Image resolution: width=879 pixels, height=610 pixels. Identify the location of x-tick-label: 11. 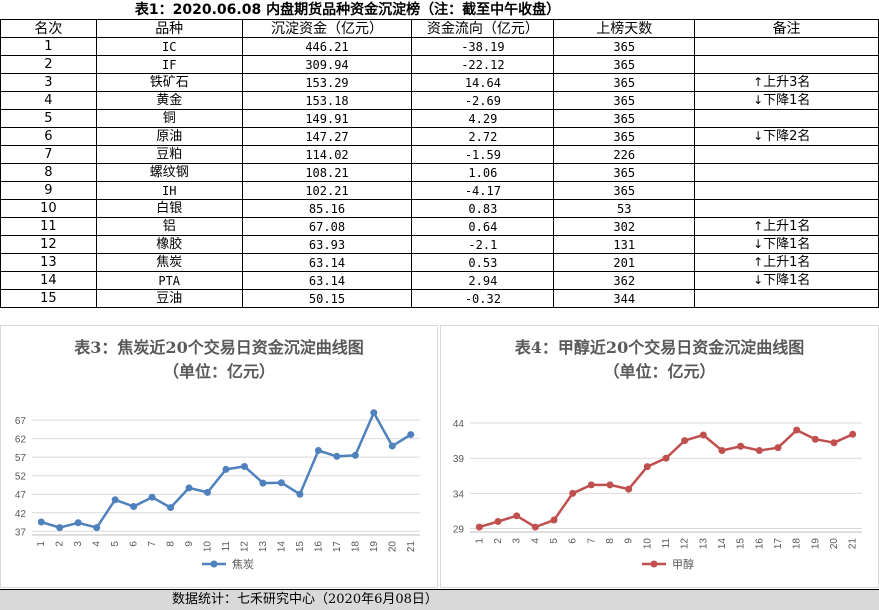
(226, 546).